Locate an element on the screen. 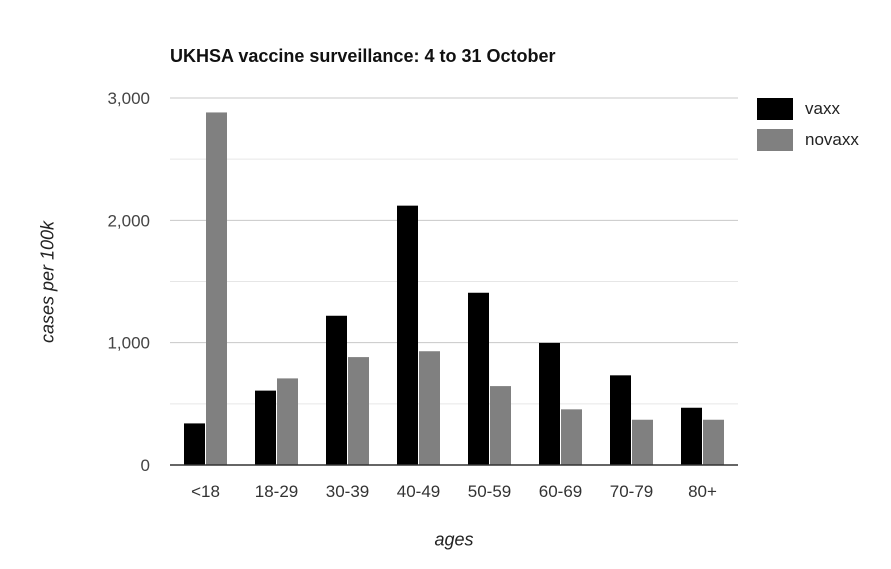 Image resolution: width=891 pixels, height=569 pixels. y-tick-label: 0 is located at coordinates (145, 465).